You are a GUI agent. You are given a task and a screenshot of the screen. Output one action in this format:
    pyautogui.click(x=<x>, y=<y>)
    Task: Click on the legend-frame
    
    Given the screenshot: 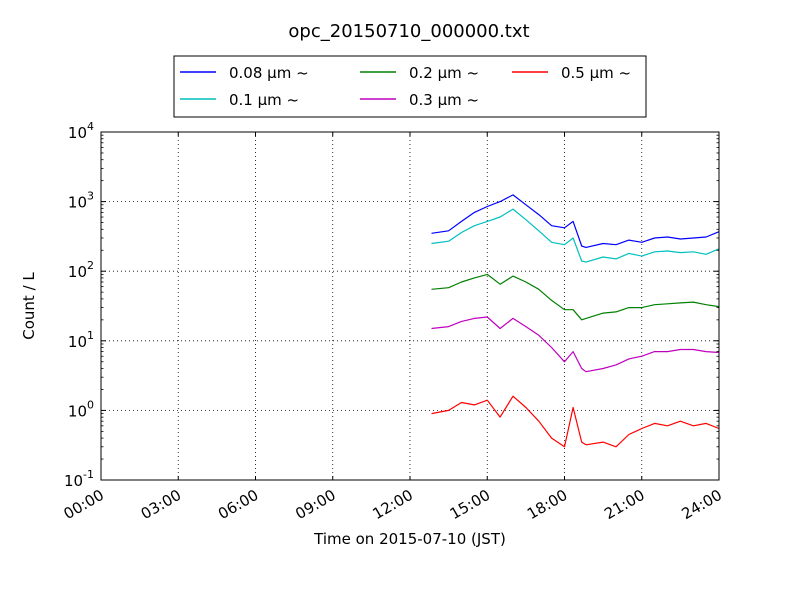 What is the action you would take?
    pyautogui.click(x=410, y=86)
    